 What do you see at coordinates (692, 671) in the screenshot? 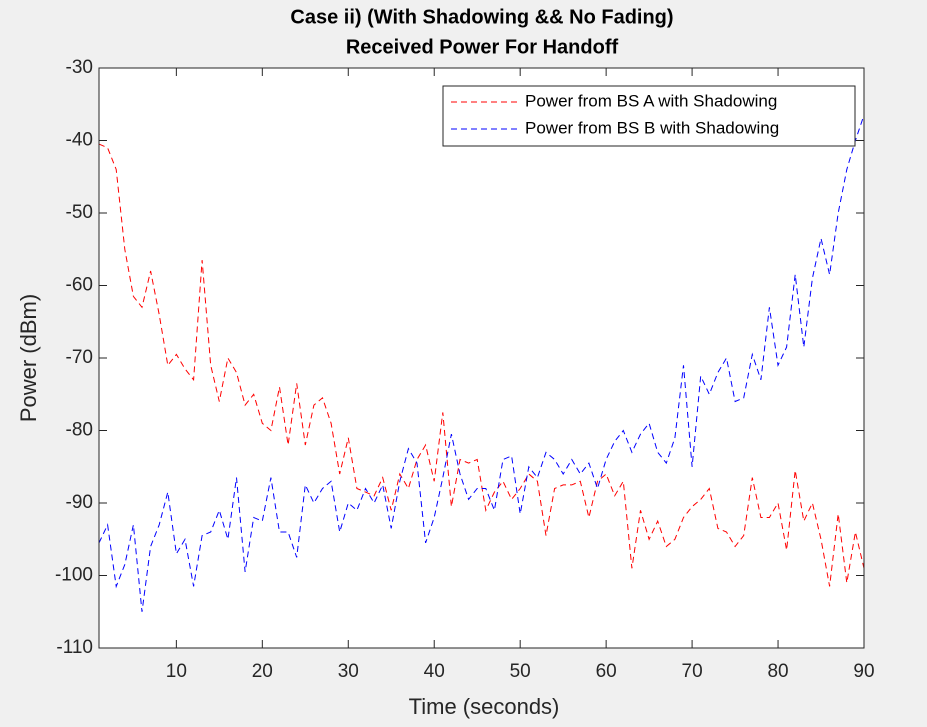
I see `x-tick-label: 70` at bounding box center [692, 671].